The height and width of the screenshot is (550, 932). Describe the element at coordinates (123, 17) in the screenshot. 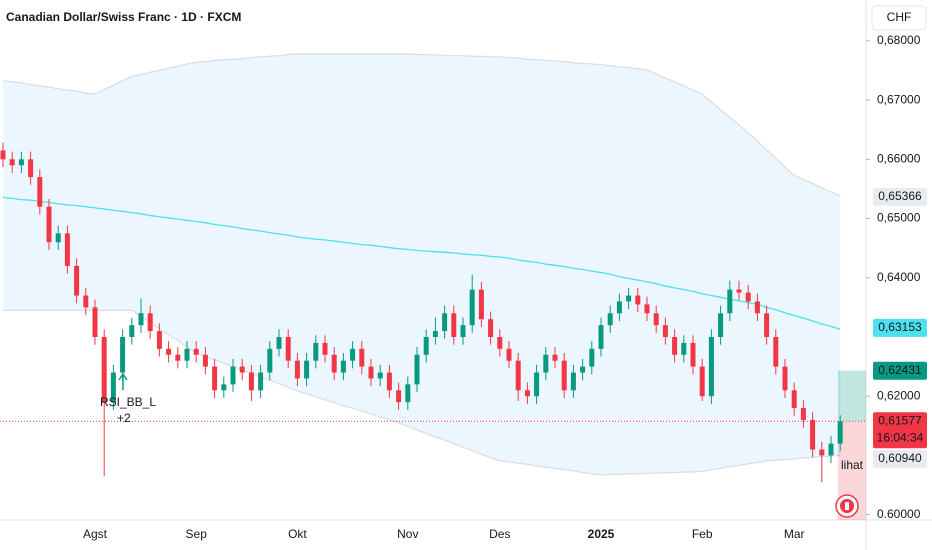

I see `chart-title: Canadian Dollar/Swiss Franc · 1D · FXCM` at that location.